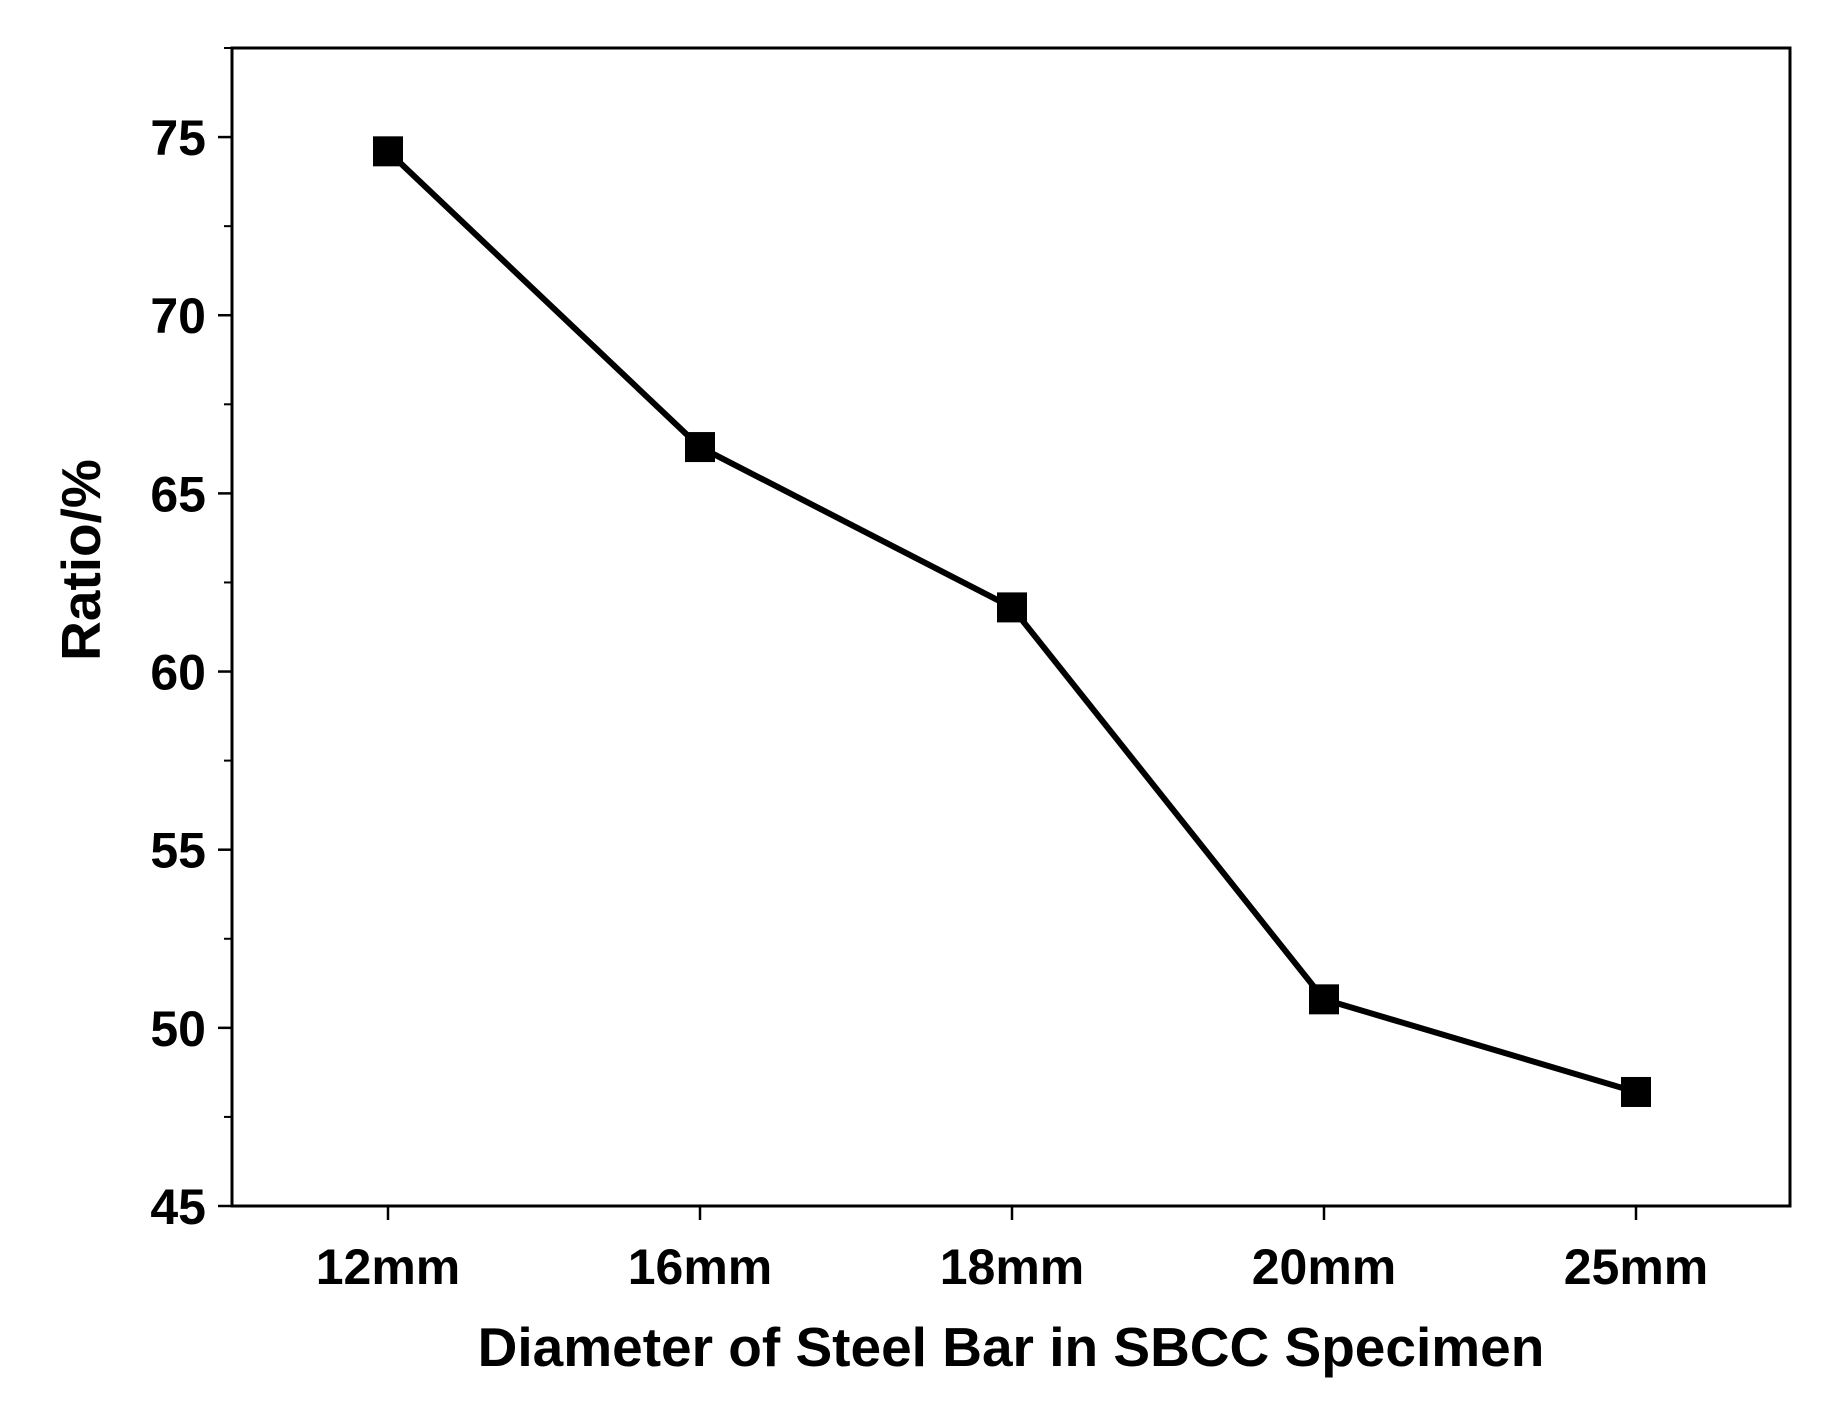  What do you see at coordinates (700, 1267) in the screenshot?
I see `x-tick-label: 16mm` at bounding box center [700, 1267].